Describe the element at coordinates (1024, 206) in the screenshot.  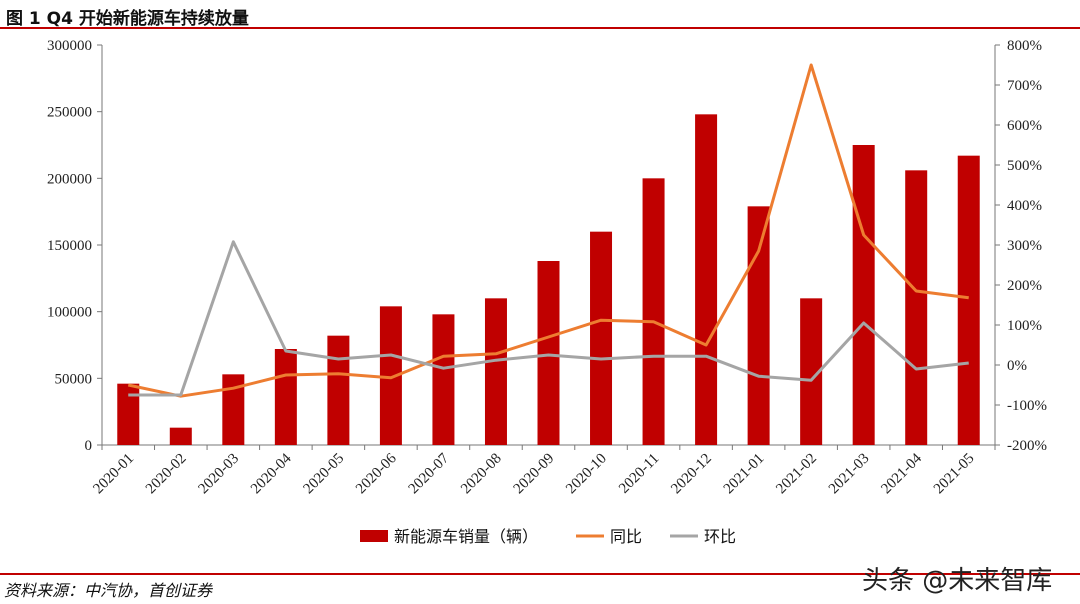
I see `y-right-tick-label: 400%` at that location.